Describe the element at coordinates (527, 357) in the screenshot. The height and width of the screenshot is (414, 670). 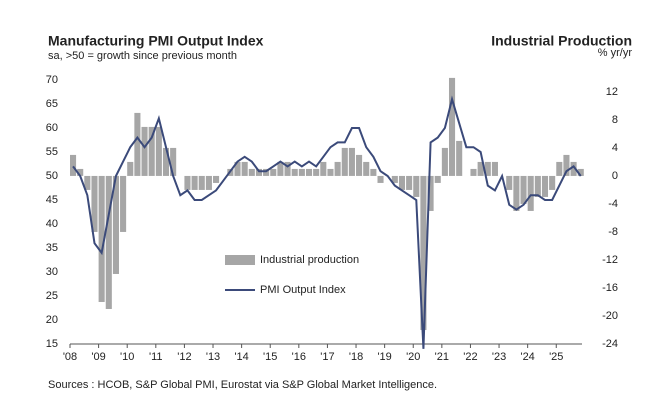
I see `x-tick-label: '24` at that location.